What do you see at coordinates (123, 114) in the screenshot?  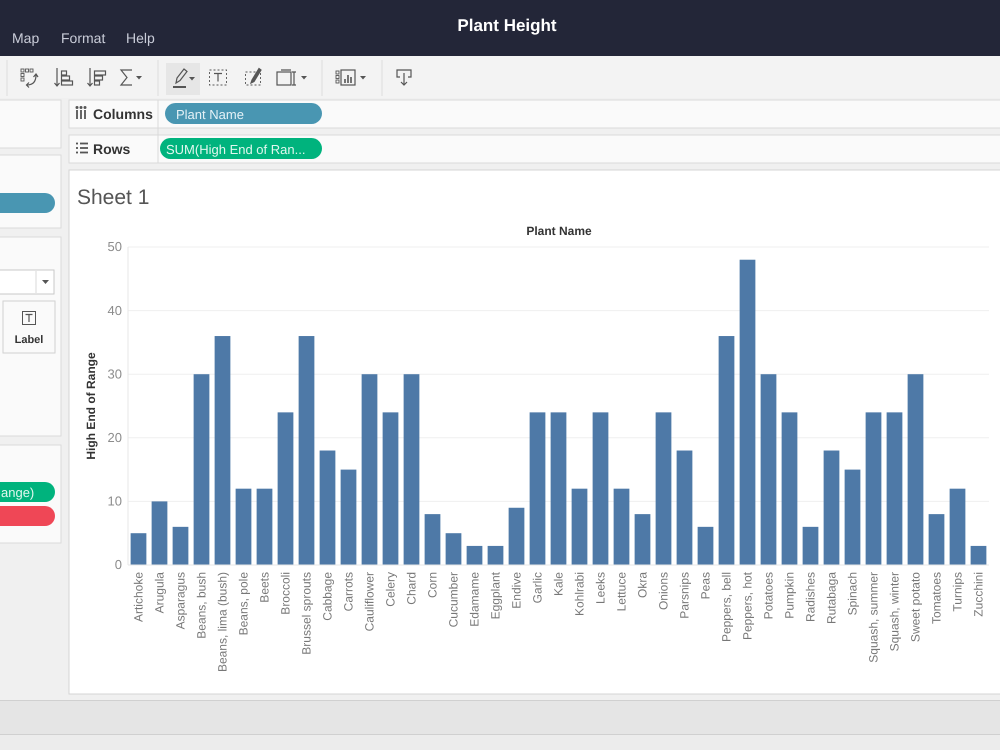 I see `text: Columns` at bounding box center [123, 114].